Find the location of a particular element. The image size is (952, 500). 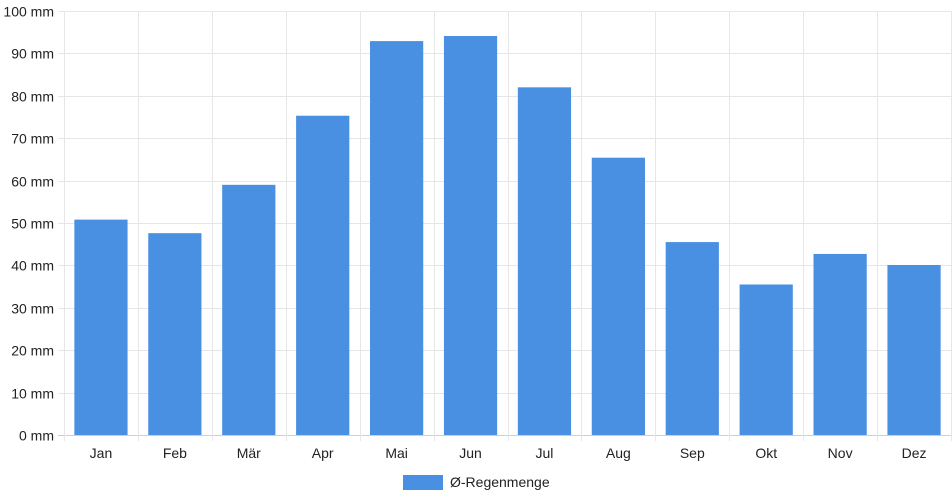

y-tick-label: 50 mm is located at coordinates (32, 224).